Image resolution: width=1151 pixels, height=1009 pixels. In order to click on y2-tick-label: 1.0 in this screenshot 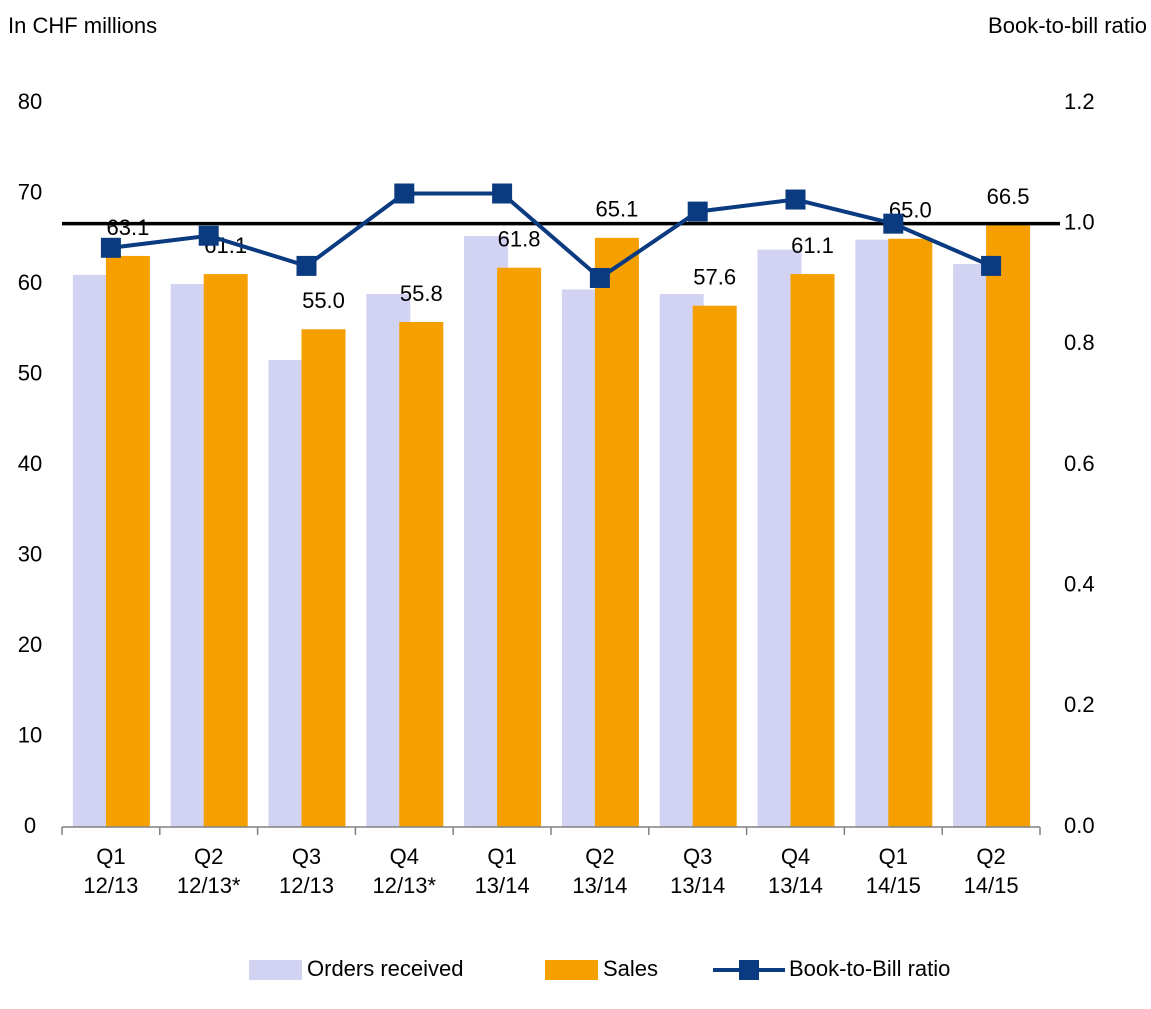, I will do `click(1079, 221)`.